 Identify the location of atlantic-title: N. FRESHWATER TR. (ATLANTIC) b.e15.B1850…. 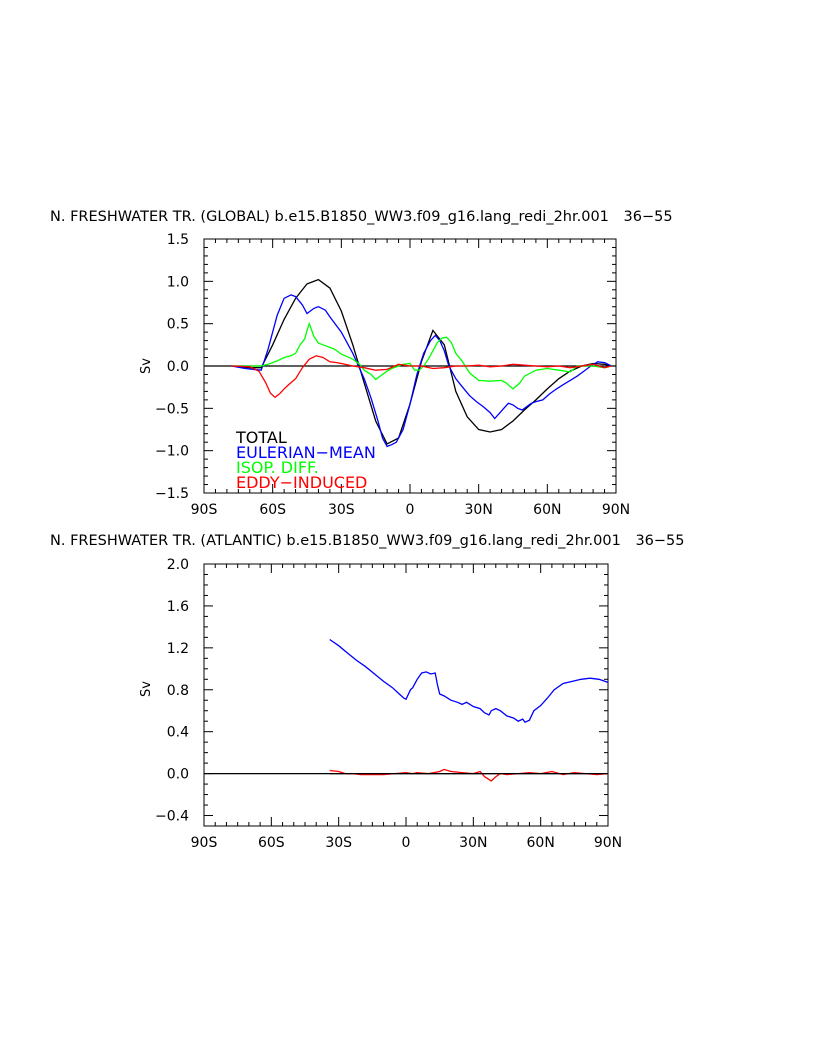
(367, 541).